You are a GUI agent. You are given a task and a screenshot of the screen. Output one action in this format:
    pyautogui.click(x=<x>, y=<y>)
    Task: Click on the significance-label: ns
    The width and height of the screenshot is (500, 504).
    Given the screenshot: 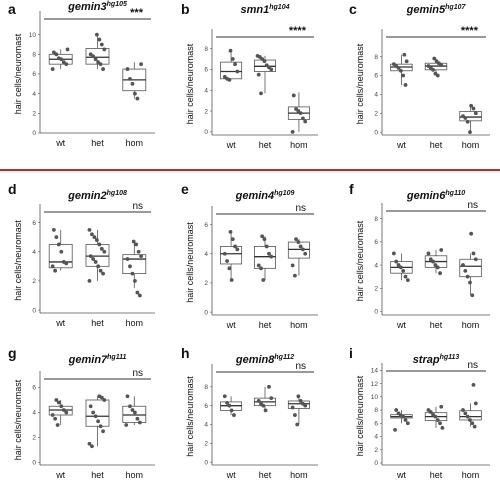 What is the action you would take?
    pyautogui.click(x=137, y=206)
    